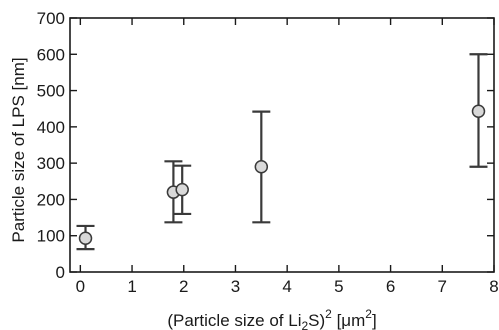  Describe the element at coordinates (60, 272) in the screenshot. I see `y-tick-label: 0` at that location.